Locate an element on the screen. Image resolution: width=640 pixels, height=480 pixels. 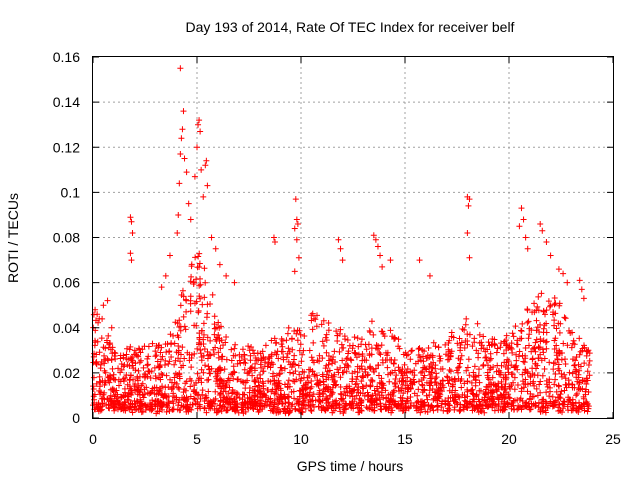
y-tick-label: 0.14 is located at coordinates (66, 102).